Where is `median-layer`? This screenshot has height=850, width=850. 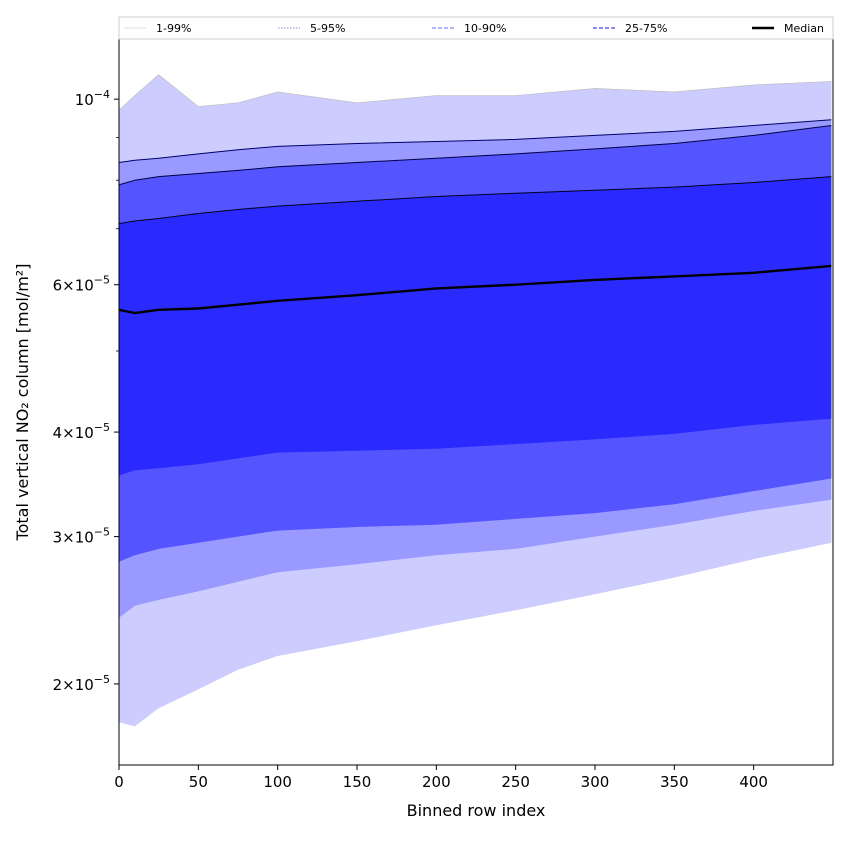 median-layer is located at coordinates (475, 289).